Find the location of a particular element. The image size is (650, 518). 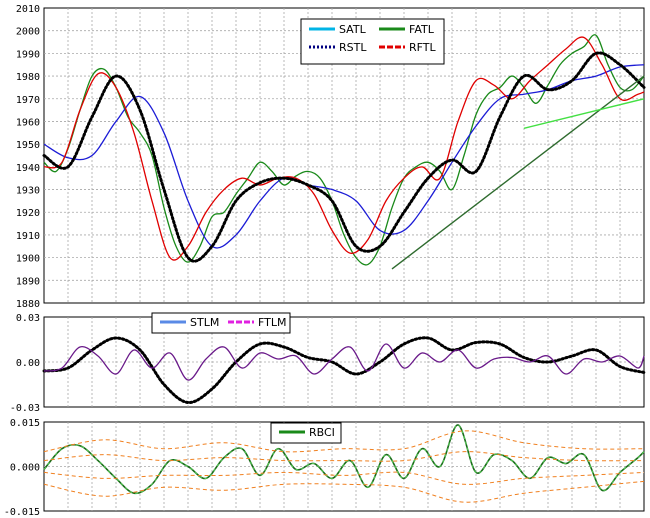

series-rbci-overlay is located at coordinates (344, 459).